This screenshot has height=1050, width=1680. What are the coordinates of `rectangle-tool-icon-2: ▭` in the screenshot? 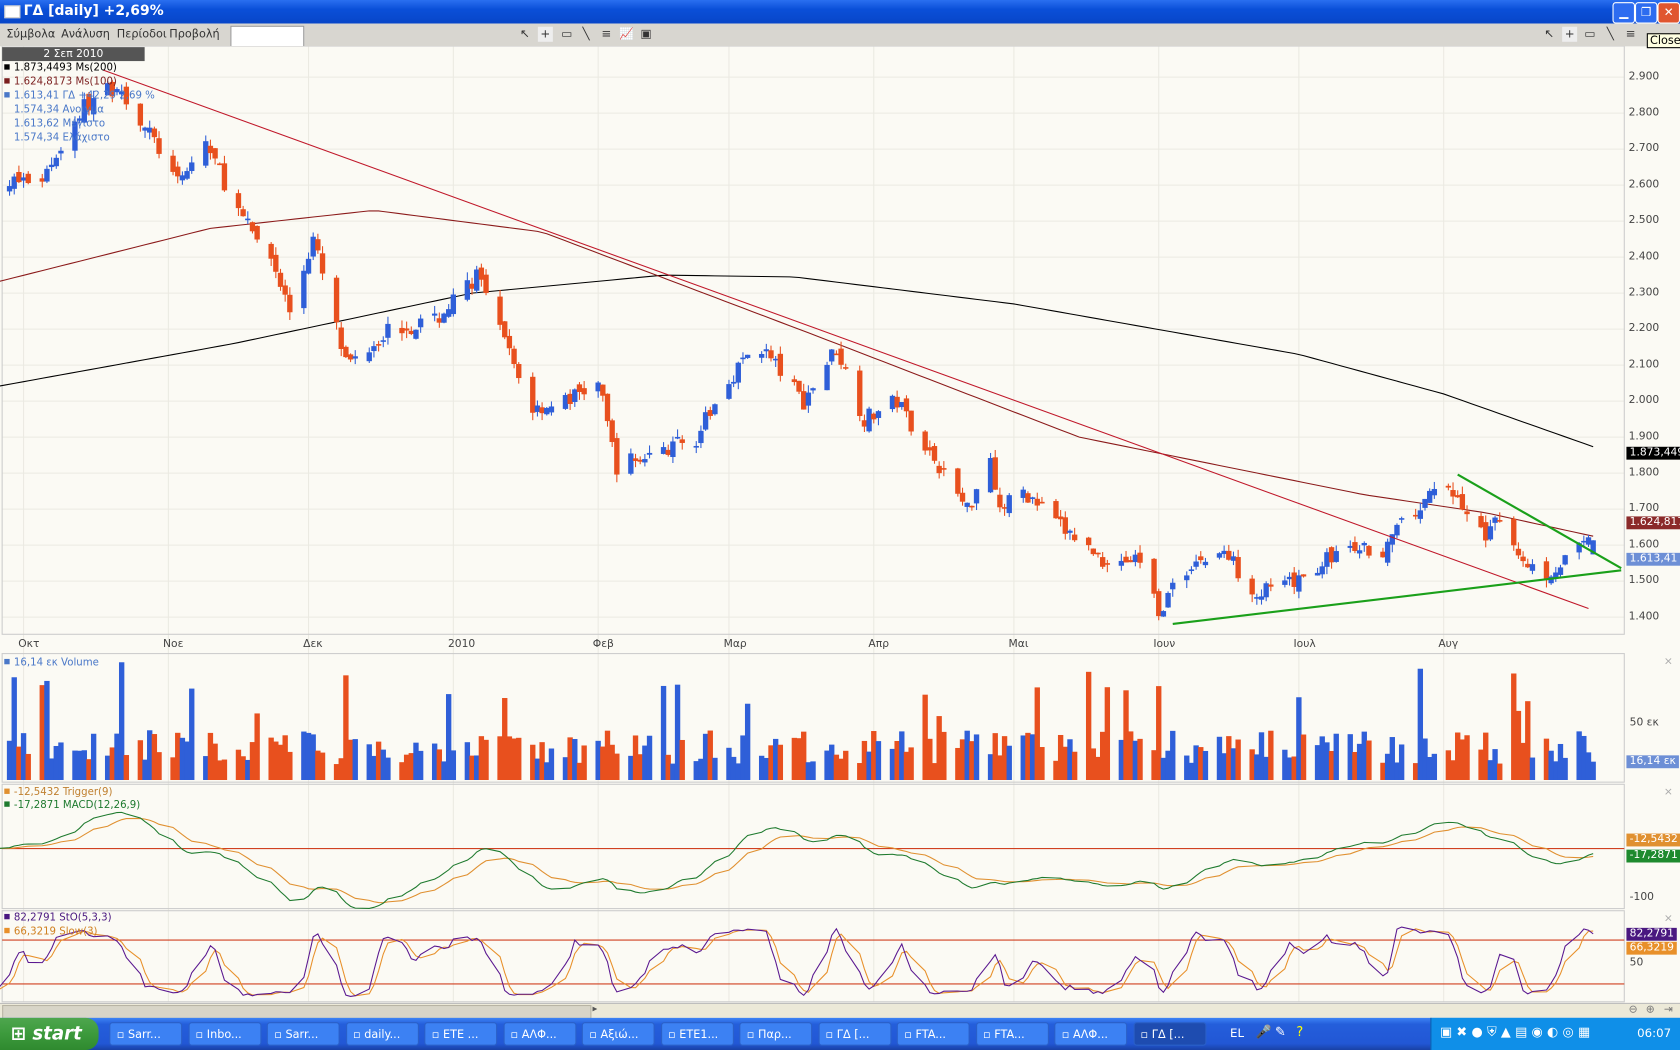 It's located at (1590, 33).